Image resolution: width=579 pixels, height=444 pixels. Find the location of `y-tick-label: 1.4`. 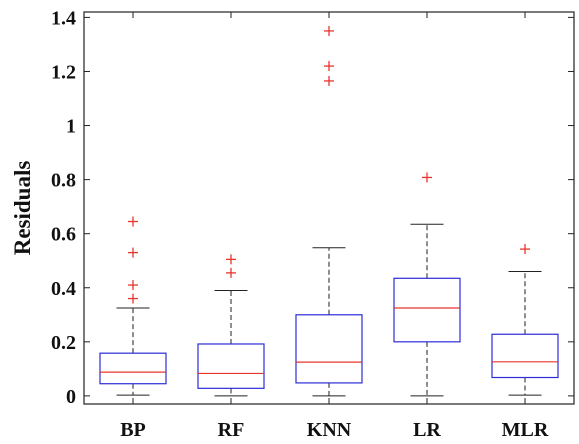

y-tick-label: 1.4 is located at coordinates (63, 18).